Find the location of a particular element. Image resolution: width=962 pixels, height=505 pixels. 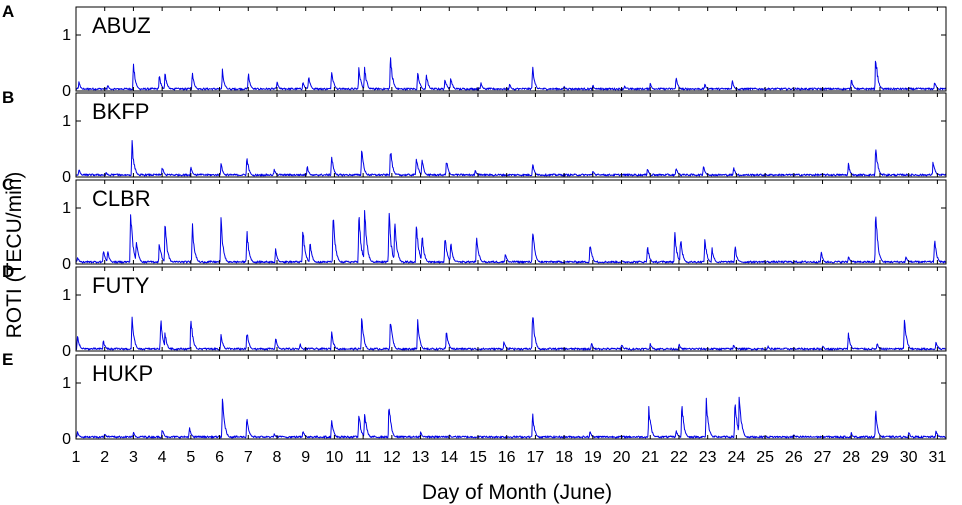

x-tick-label: 19 is located at coordinates (593, 457).